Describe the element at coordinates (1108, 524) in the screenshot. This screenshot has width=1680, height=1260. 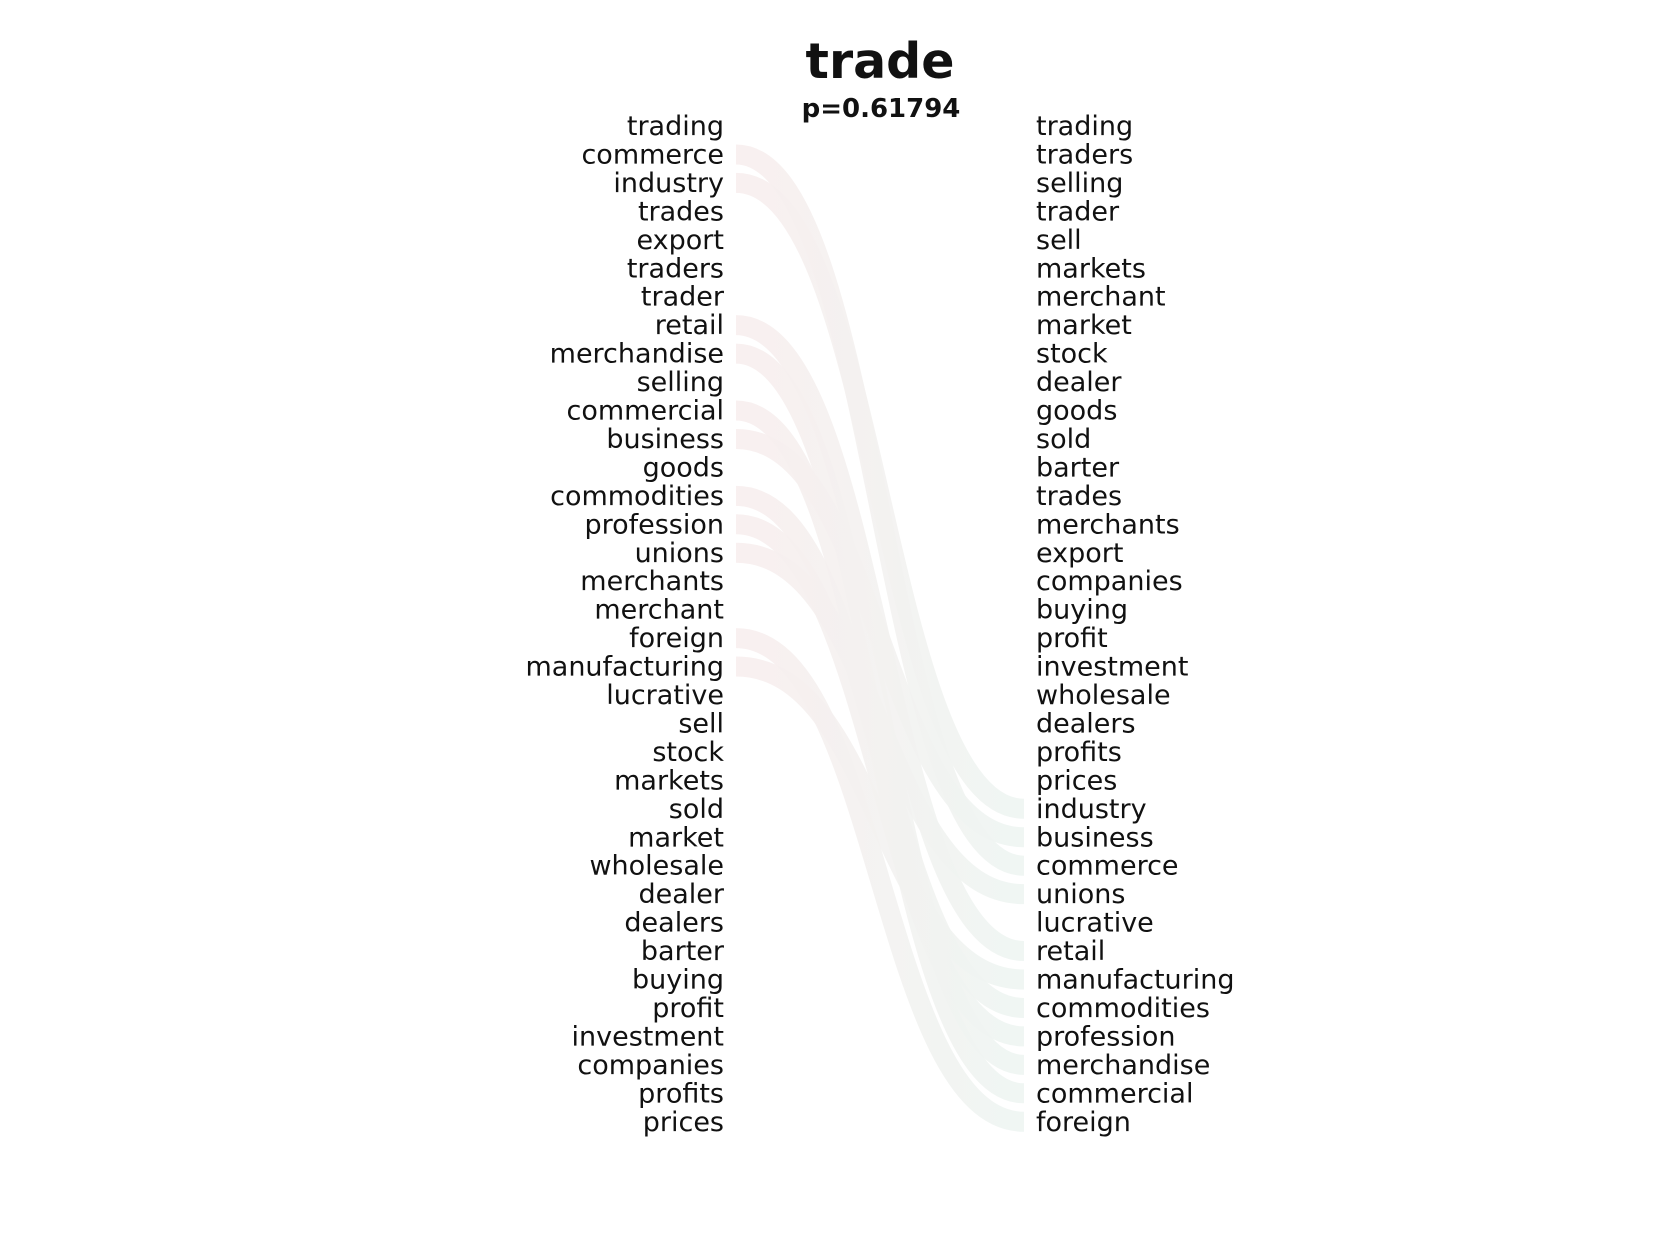
I see `right-word-label: merchants` at that location.